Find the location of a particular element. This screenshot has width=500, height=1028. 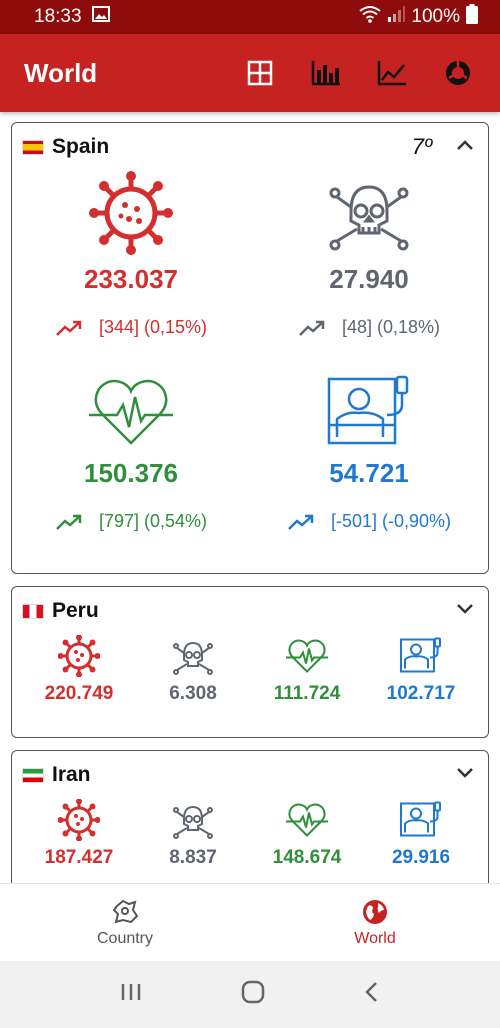

active-value: 29.916 is located at coordinates (421, 857).